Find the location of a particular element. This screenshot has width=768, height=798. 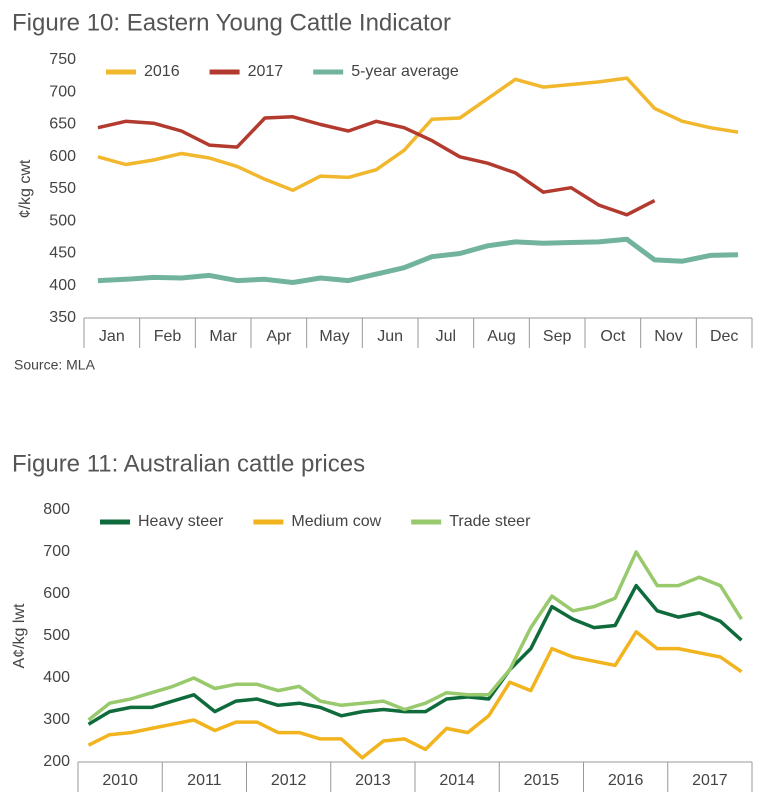

y-tick-label: 800 is located at coordinates (56, 509).